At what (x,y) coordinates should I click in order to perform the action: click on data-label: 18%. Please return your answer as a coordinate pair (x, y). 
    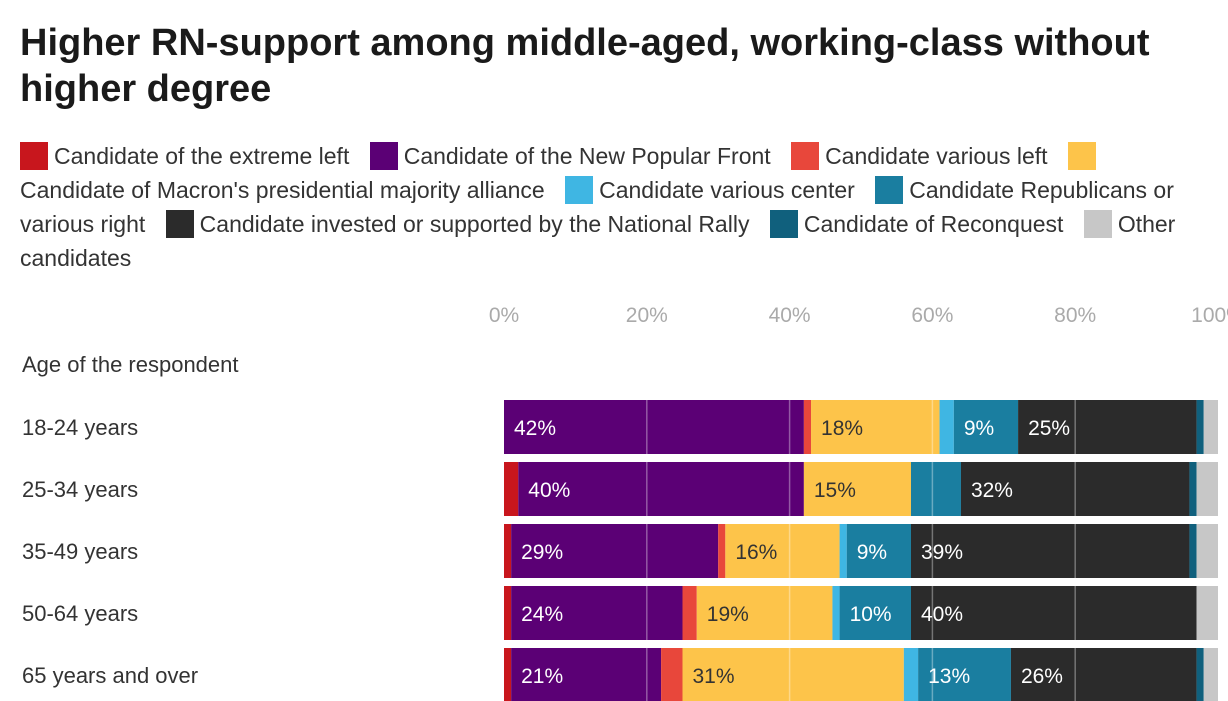
    Looking at the image, I should click on (842, 428).